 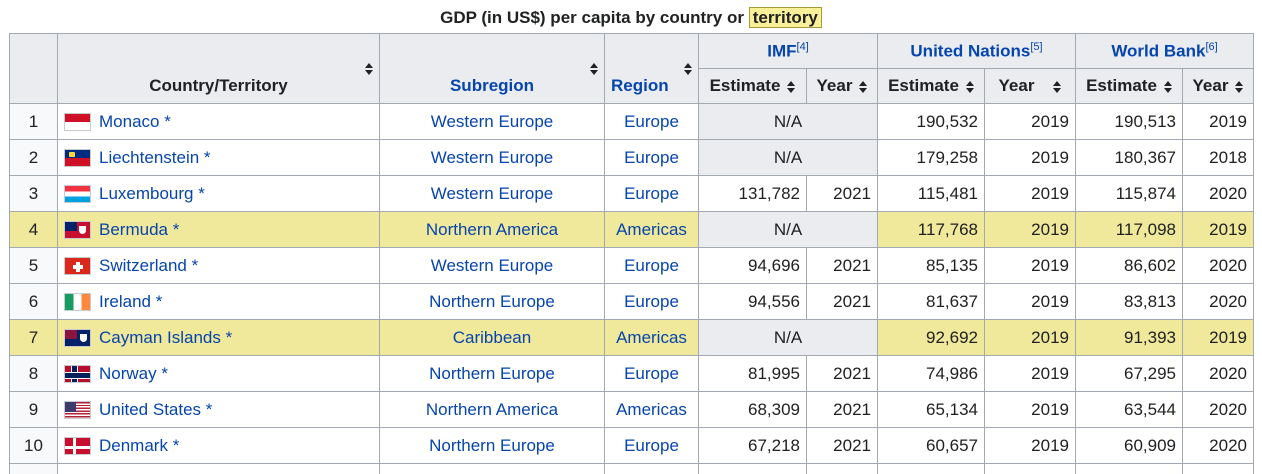 What do you see at coordinates (652, 69) in the screenshot?
I see `region-header: Region` at bounding box center [652, 69].